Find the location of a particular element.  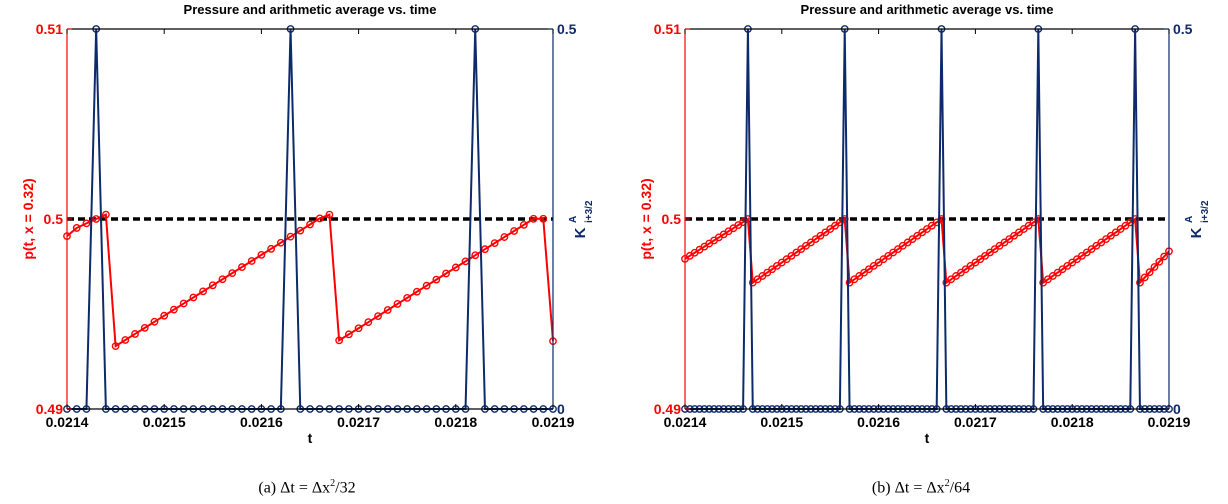

y-left-tick-label: 0.51 is located at coordinates (667, 29).